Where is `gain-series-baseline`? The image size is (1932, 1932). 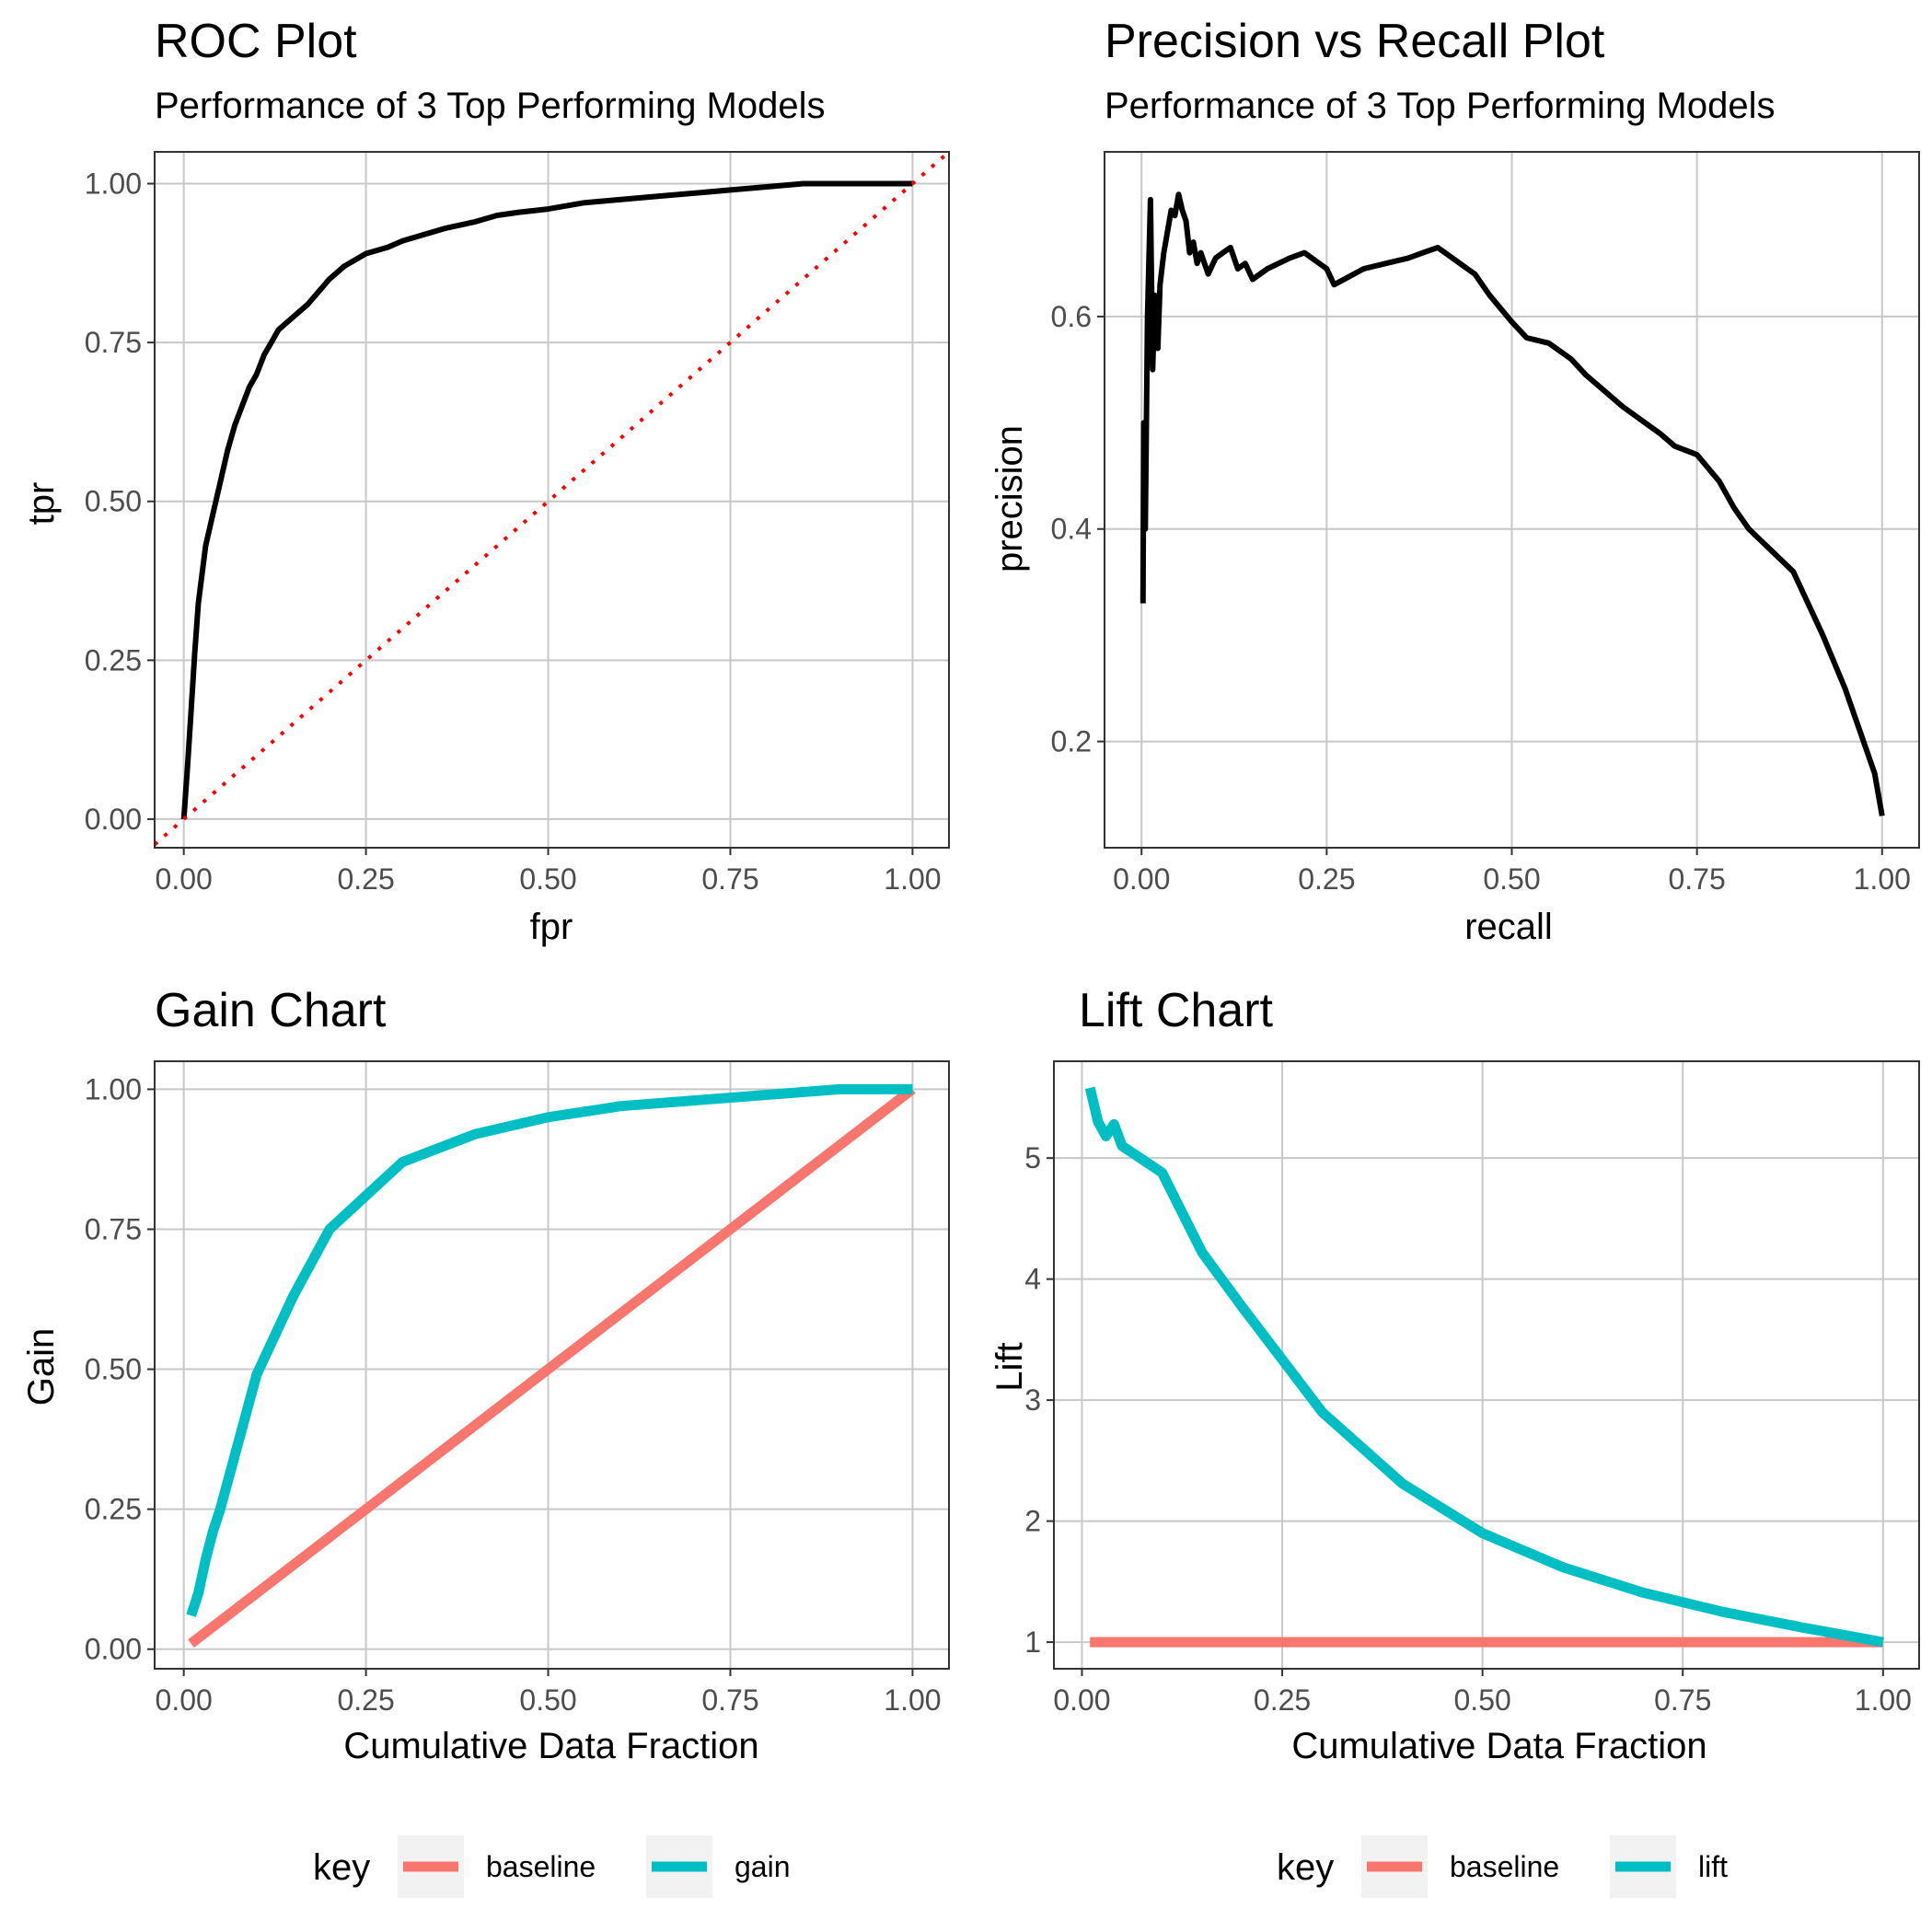 gain-series-baseline is located at coordinates (552, 1366).